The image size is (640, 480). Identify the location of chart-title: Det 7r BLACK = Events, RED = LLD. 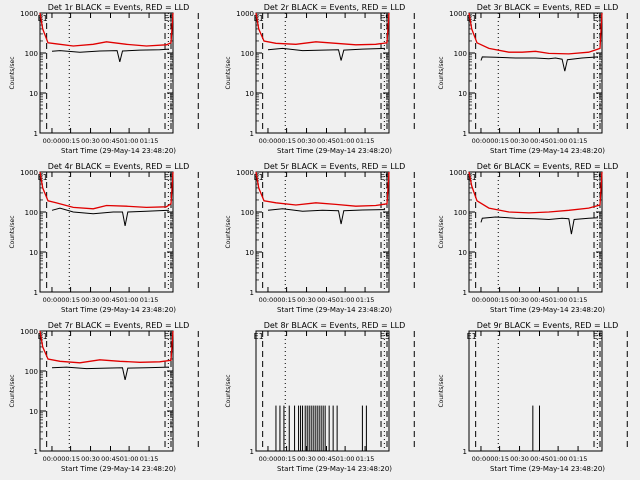
(119, 325).